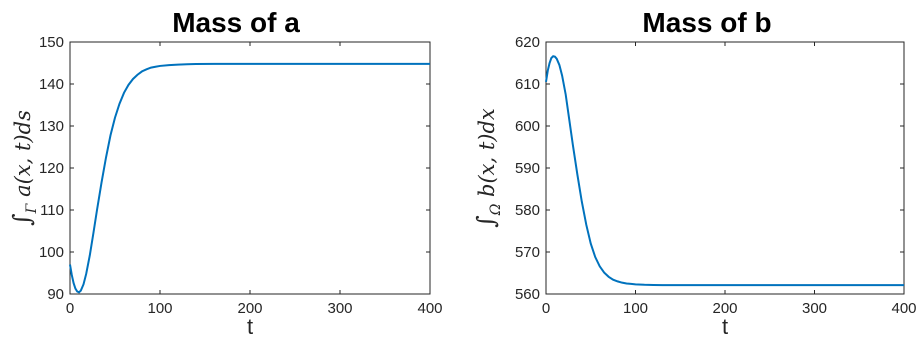 The height and width of the screenshot is (342, 917). What do you see at coordinates (706, 22) in the screenshot?
I see `chart-title: Mass of b` at bounding box center [706, 22].